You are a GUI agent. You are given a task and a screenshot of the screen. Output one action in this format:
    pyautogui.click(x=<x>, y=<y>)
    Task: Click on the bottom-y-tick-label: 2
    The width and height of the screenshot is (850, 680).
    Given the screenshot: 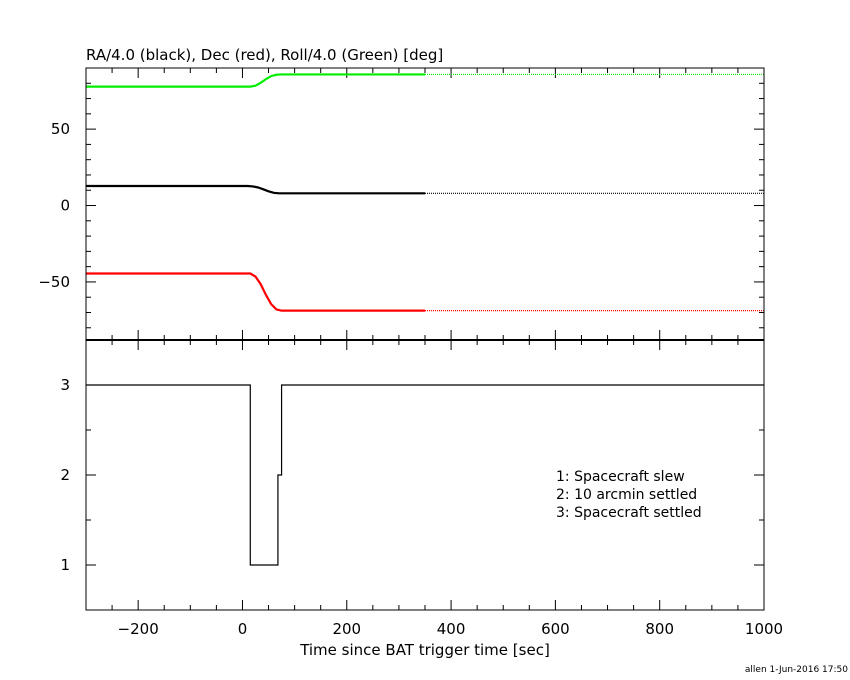 What is the action you would take?
    pyautogui.click(x=65, y=475)
    